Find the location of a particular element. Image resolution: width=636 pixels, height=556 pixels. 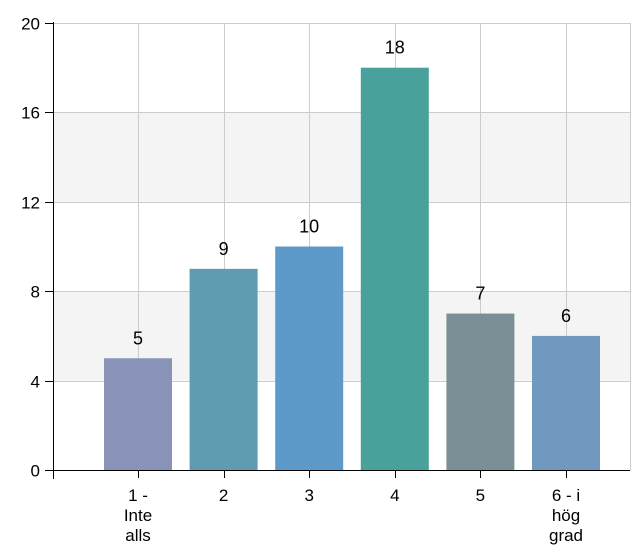

y-tick-label: 16 is located at coordinates (30, 113).